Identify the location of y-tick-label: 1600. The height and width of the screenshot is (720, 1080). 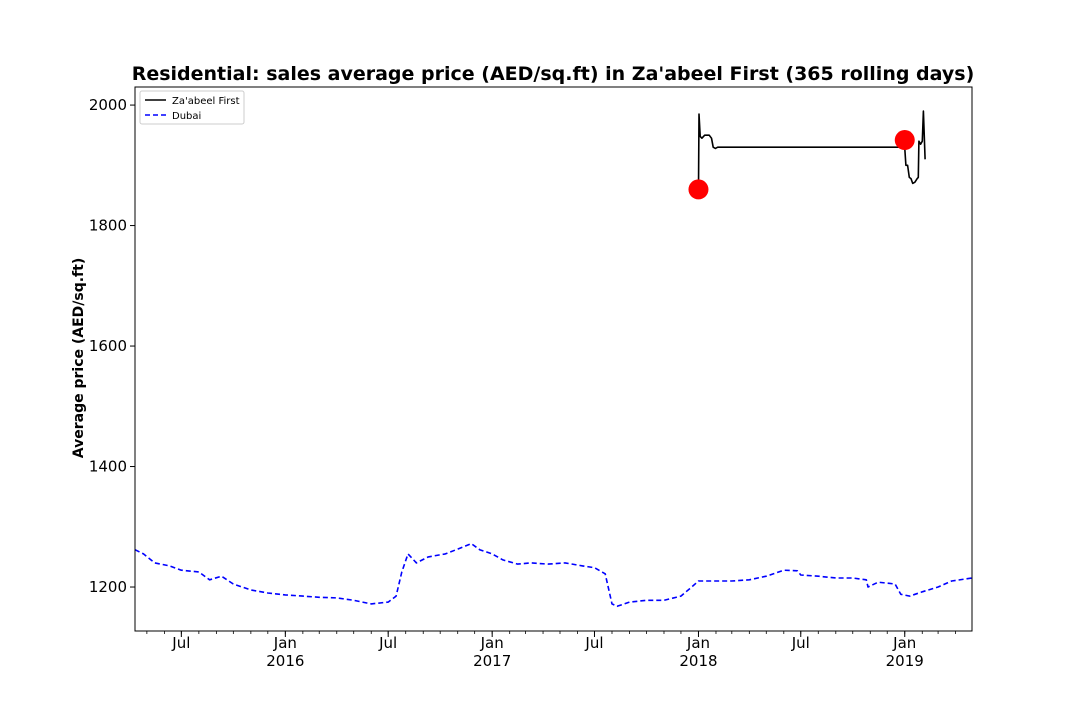
(108, 346).